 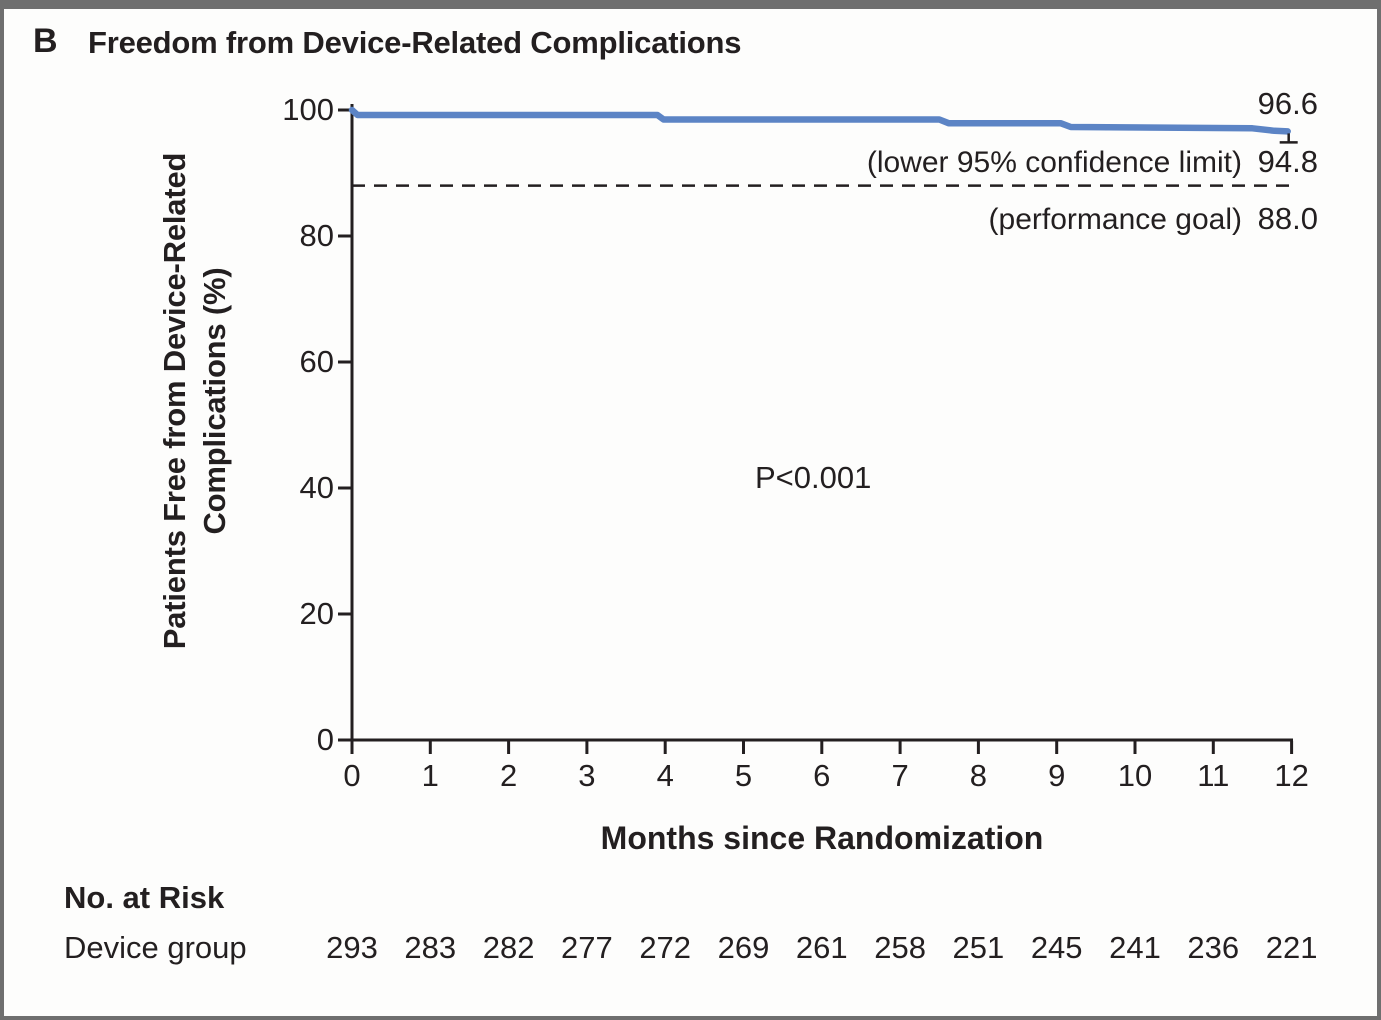 I want to click on risk-value: 245, so click(x=1056, y=947).